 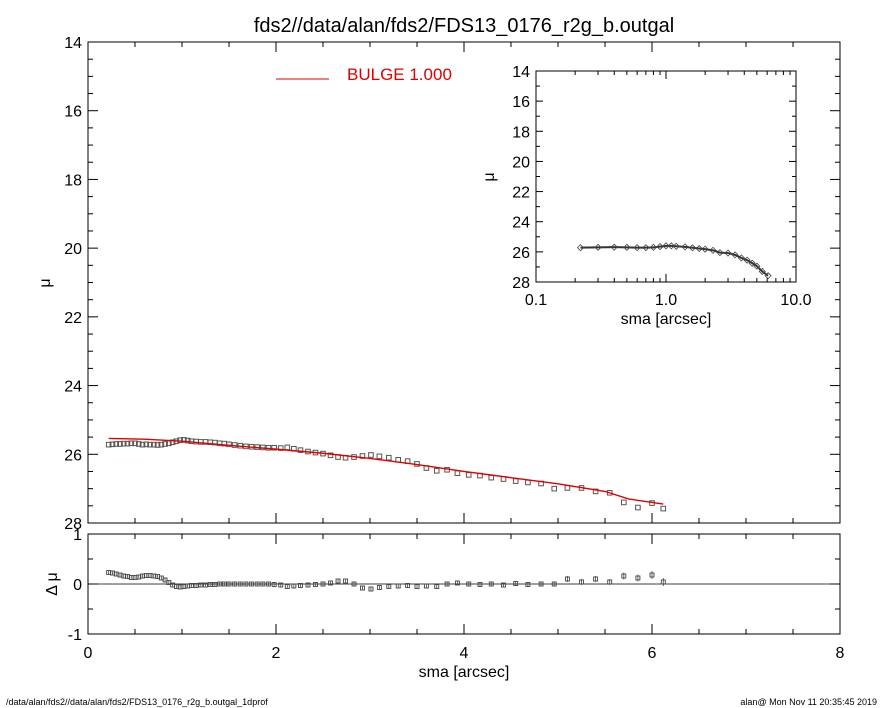 I want to click on x-tick-label: 2, so click(x=276, y=653).